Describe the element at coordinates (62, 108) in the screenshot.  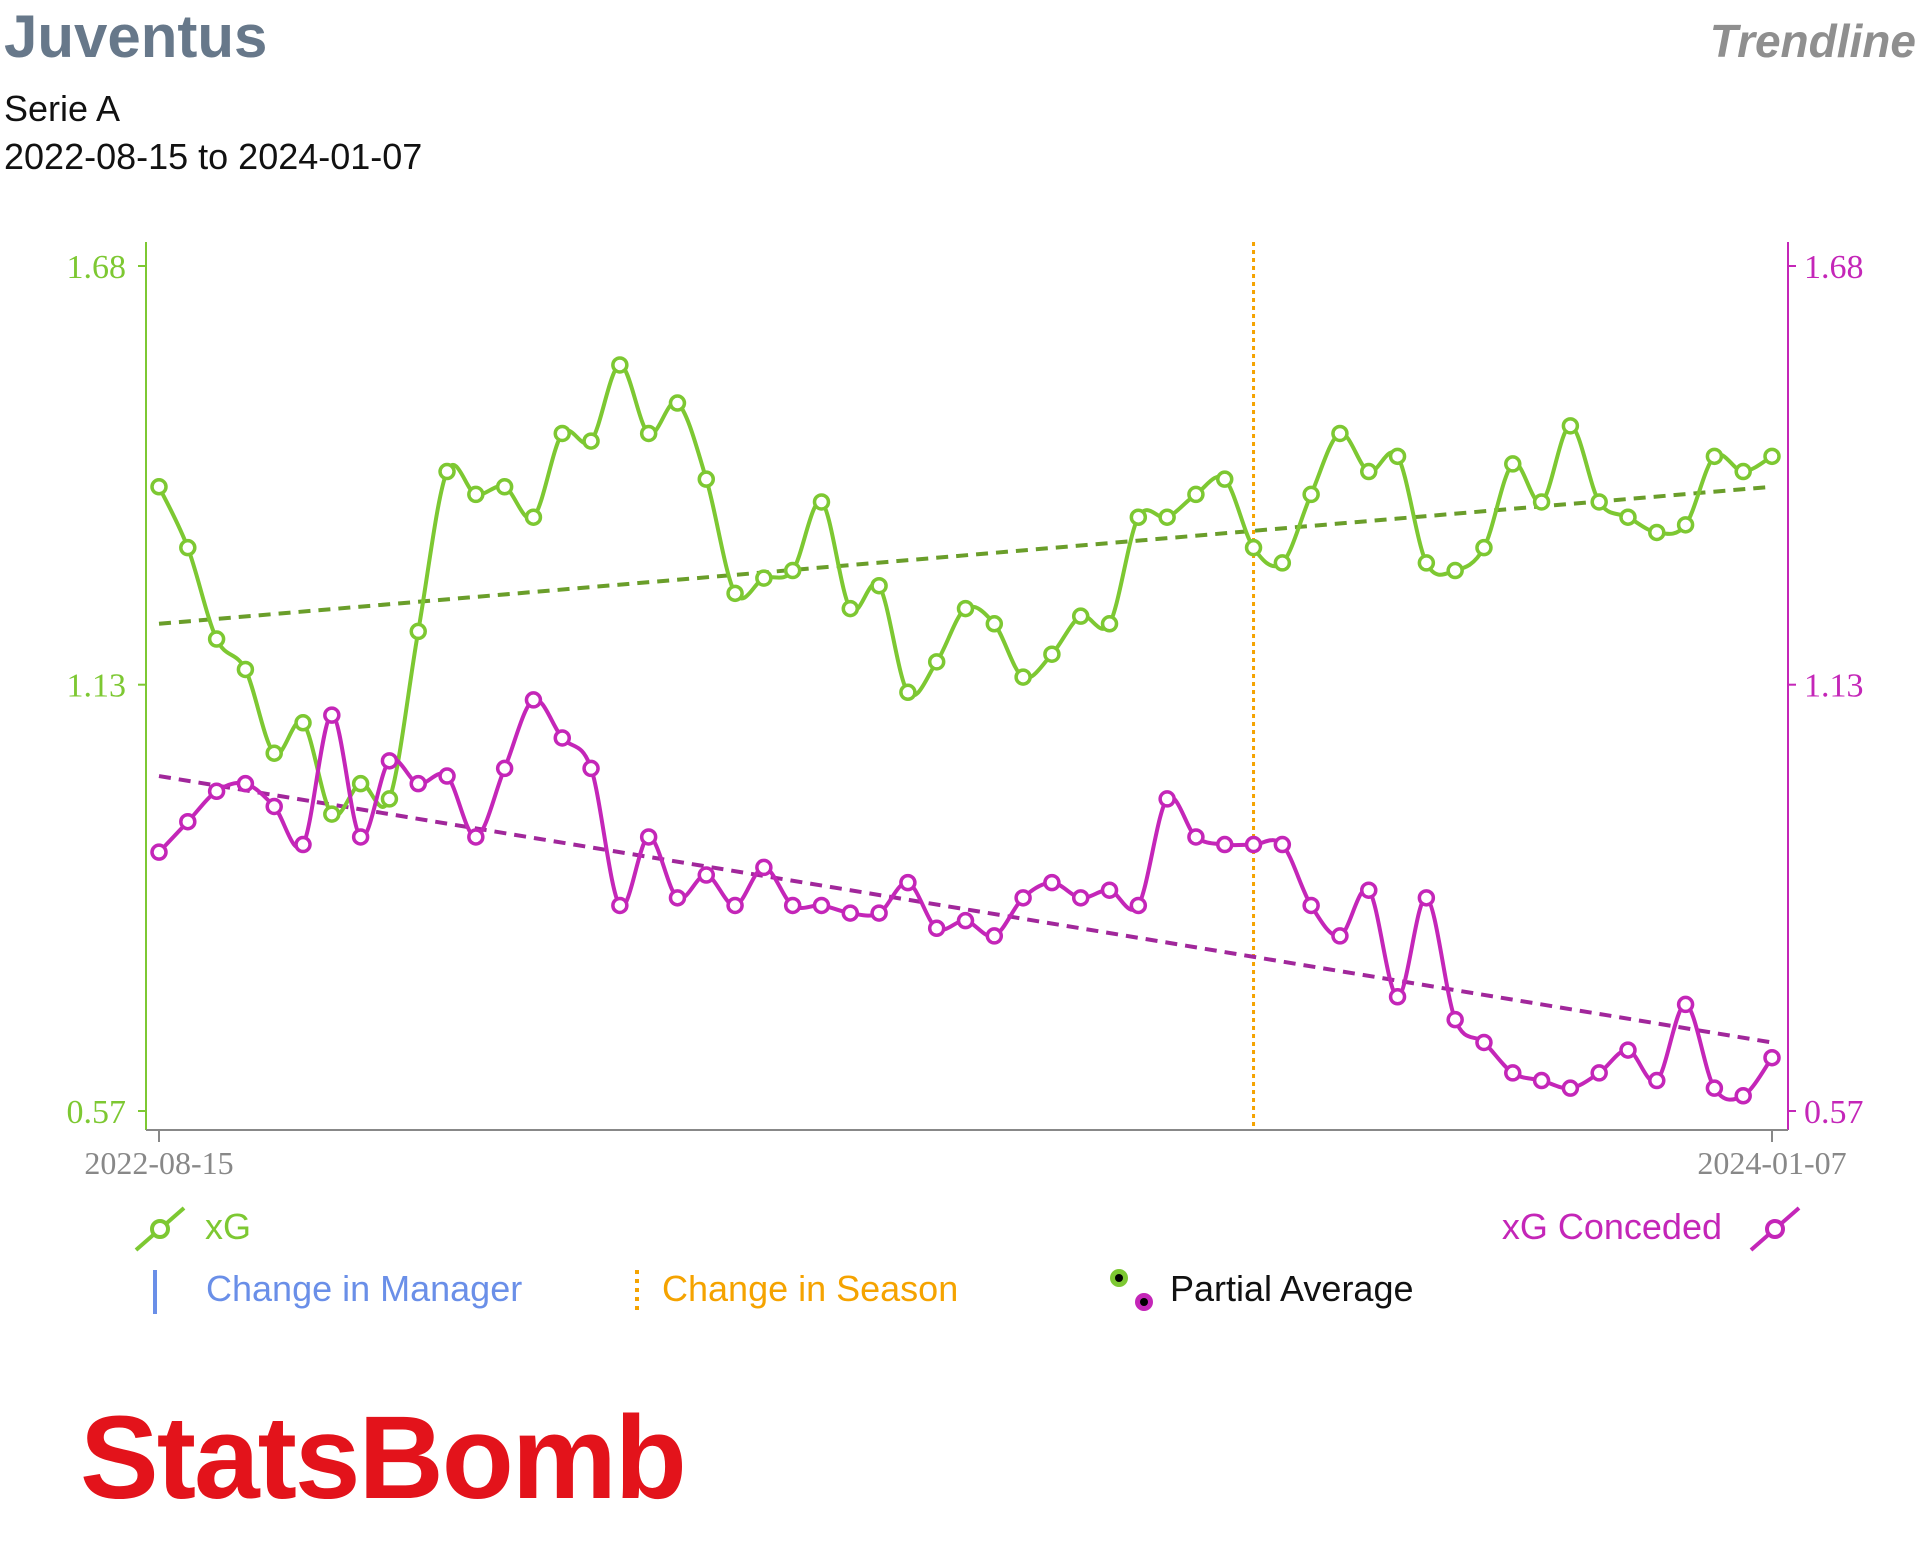
I see `competition-label: Serie A` at that location.